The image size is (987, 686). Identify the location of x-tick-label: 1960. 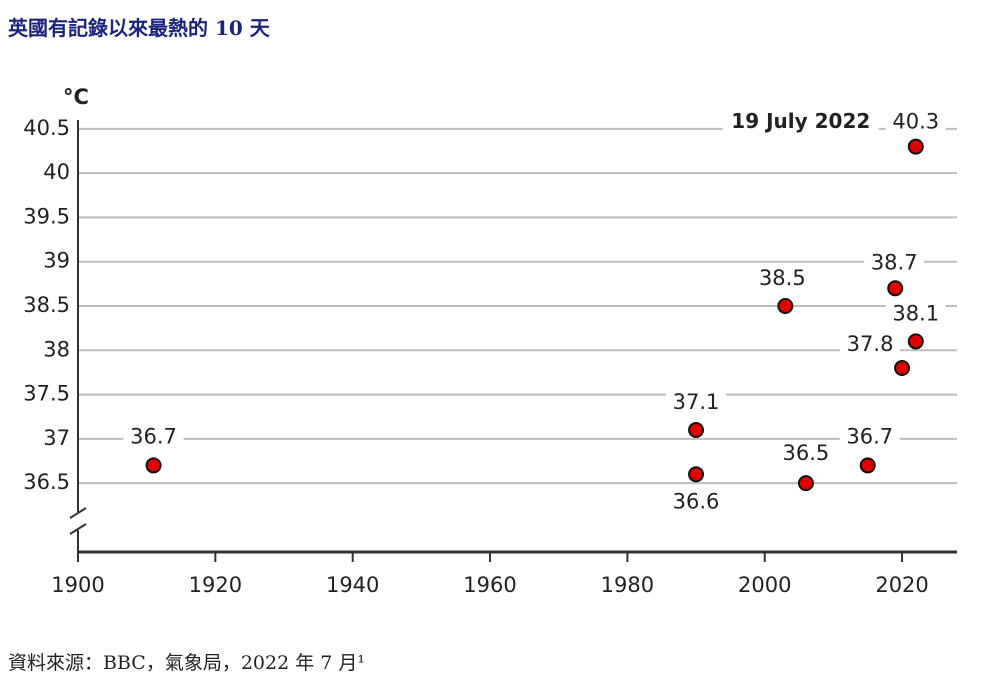
(489, 585).